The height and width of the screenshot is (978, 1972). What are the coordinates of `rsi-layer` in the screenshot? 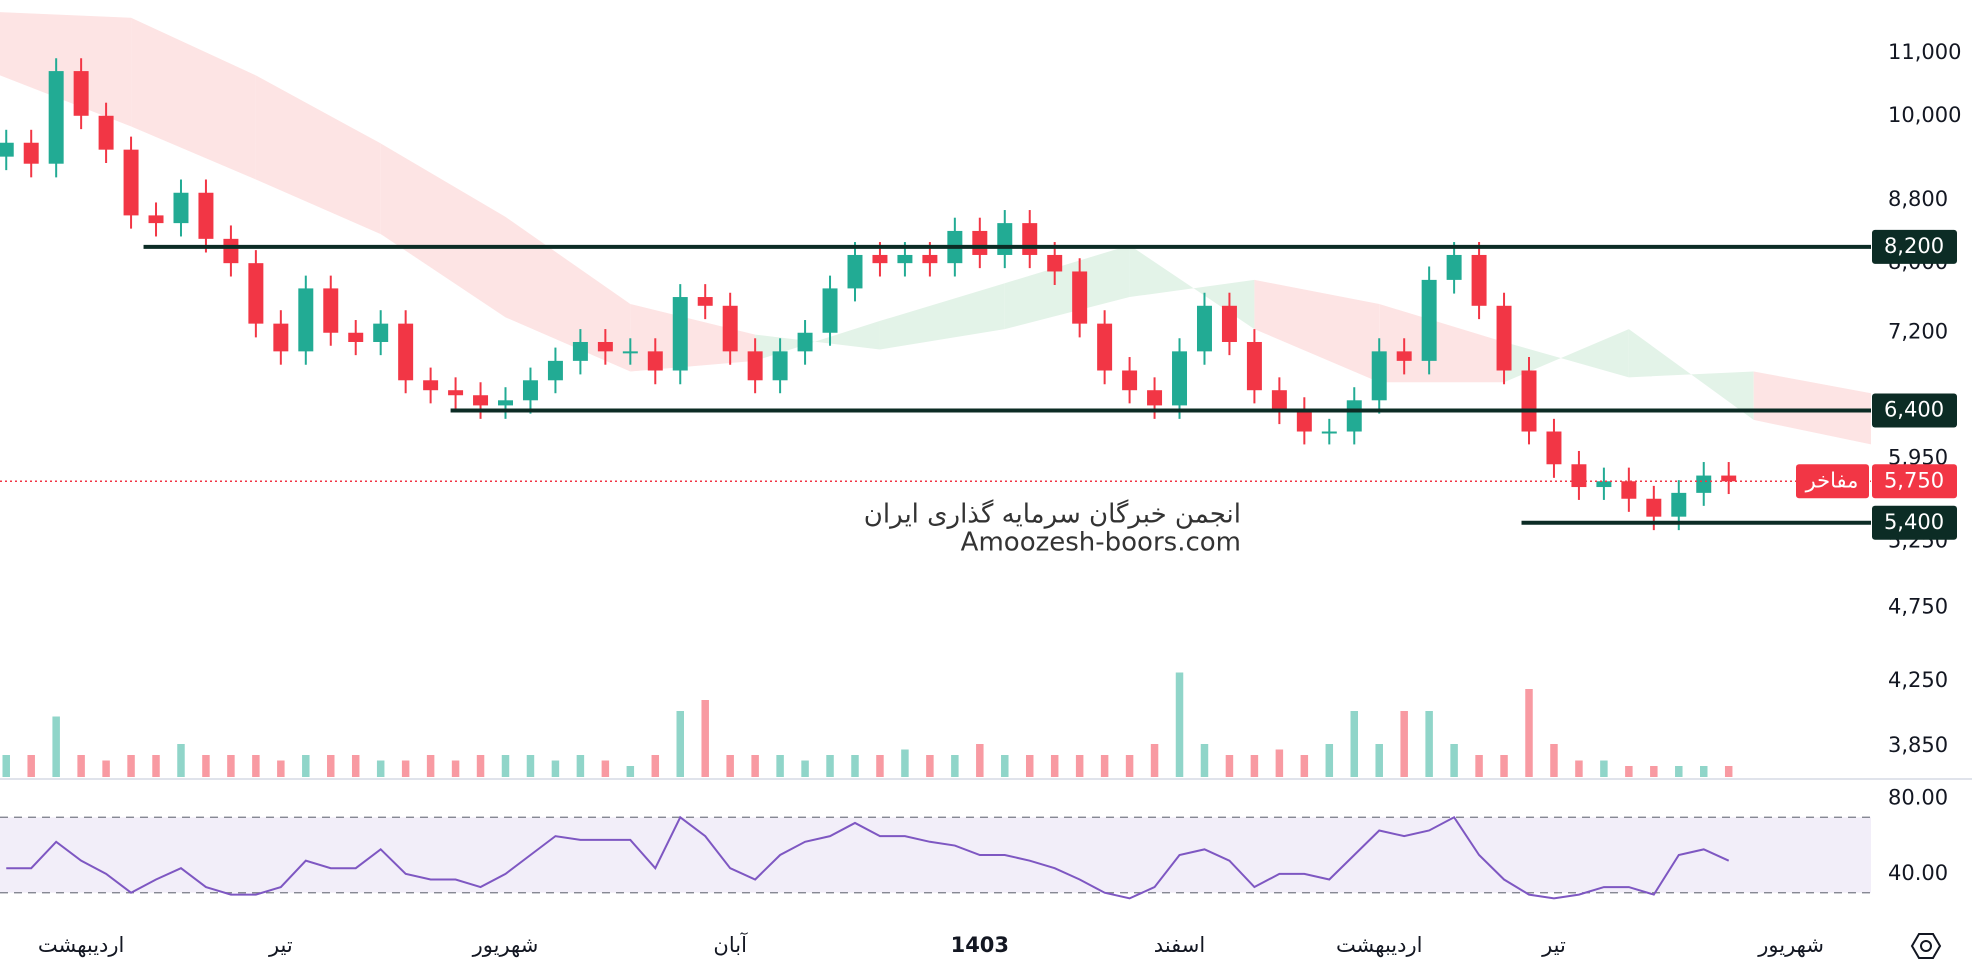 It's located at (935, 857).